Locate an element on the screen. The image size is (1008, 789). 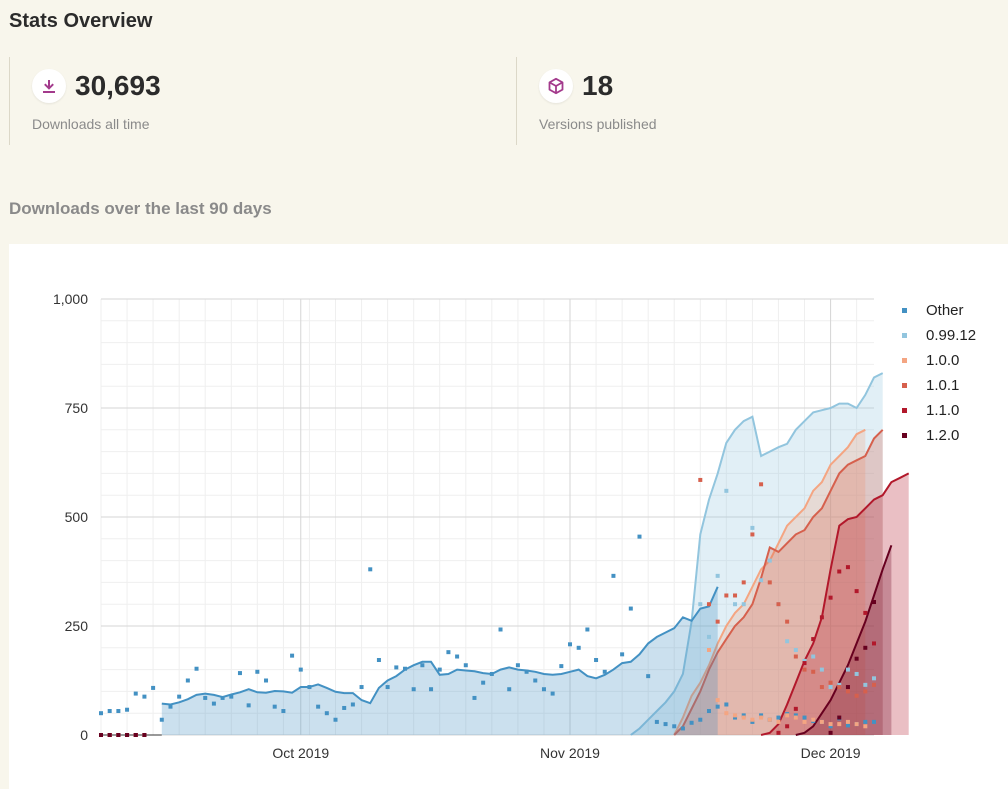
stat-versions: 18 Versions published is located at coordinates (756, 101).